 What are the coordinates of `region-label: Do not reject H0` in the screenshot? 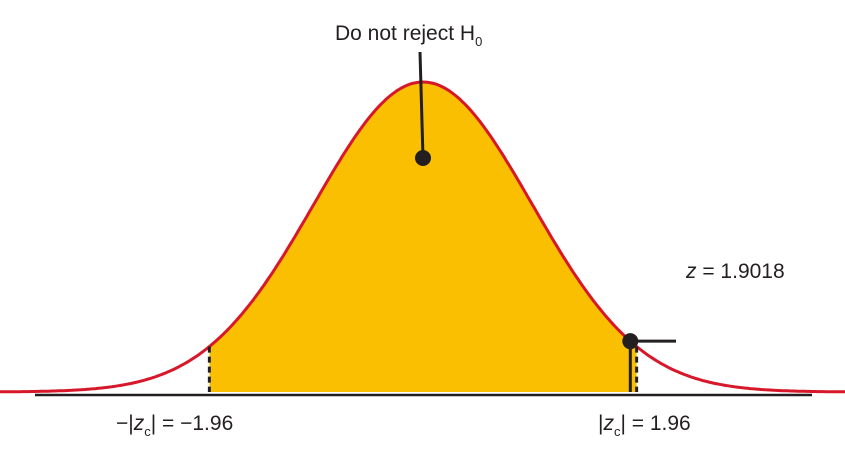 It's located at (408, 35).